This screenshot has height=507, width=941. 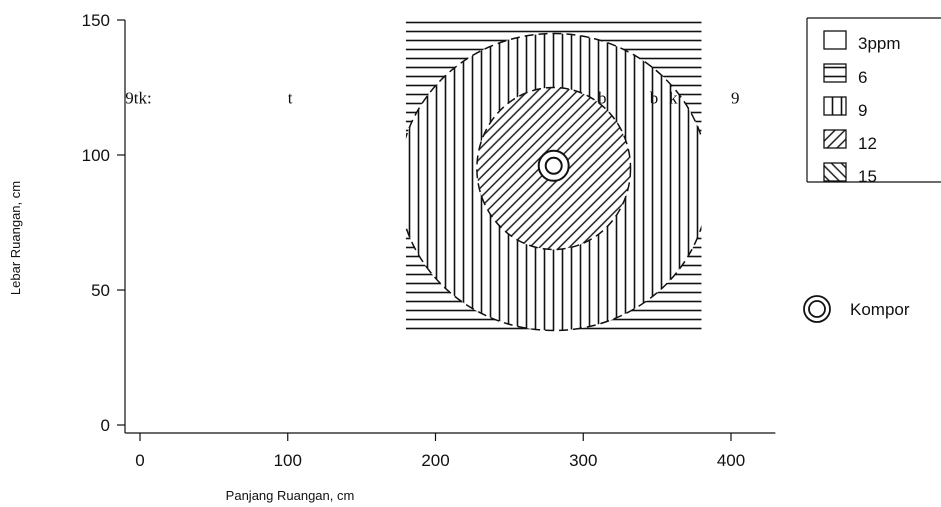 What do you see at coordinates (96, 20) in the screenshot?
I see `y-tick-label: 150` at bounding box center [96, 20].